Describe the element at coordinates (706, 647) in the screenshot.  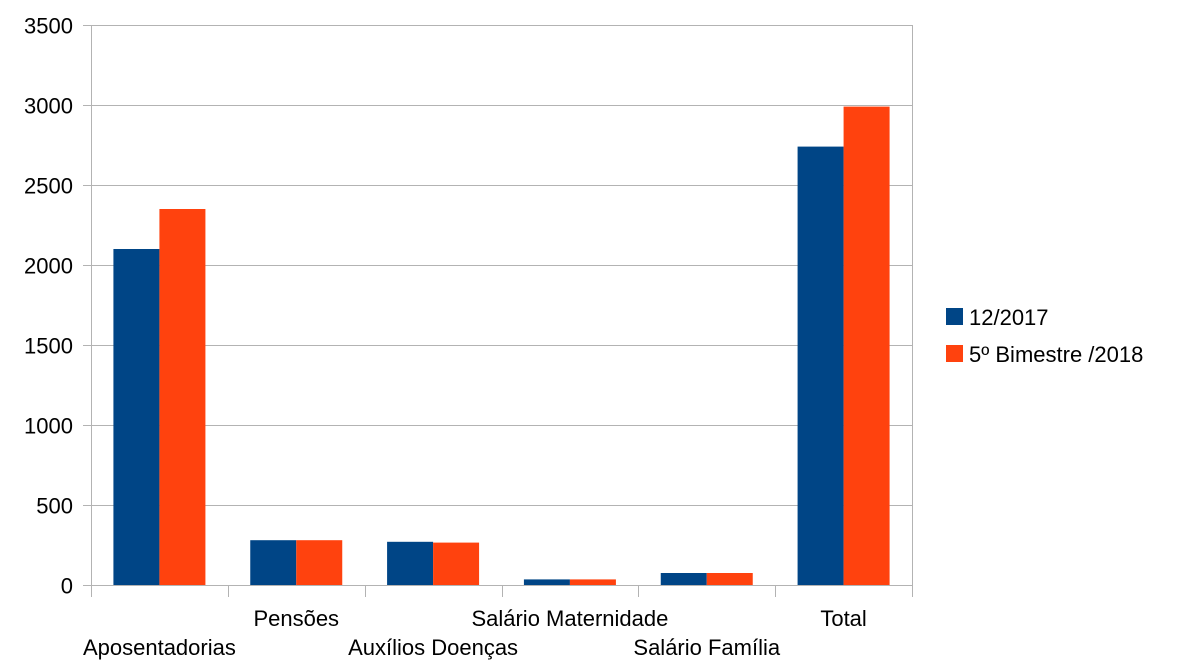
I see `x-category-label: Salário Família` at that location.